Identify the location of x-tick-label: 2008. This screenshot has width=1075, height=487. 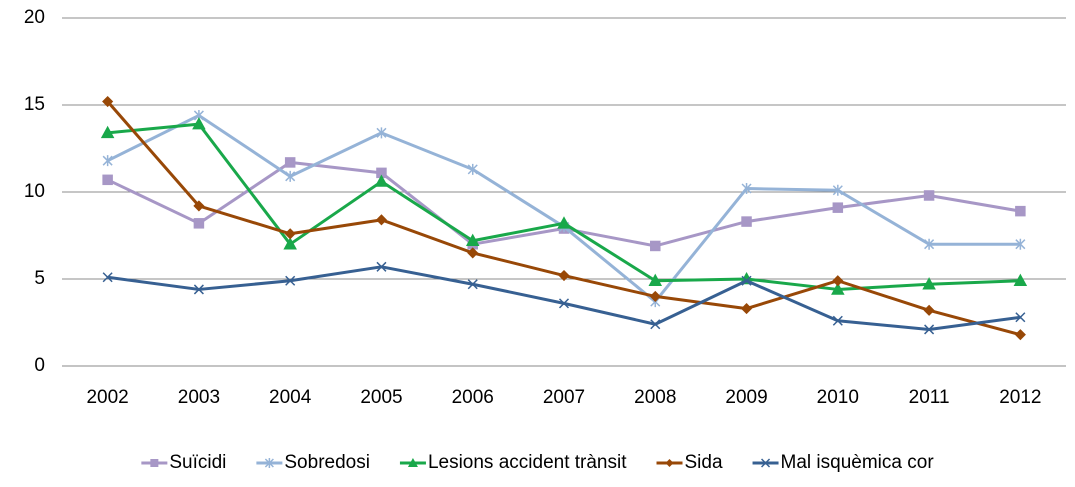
(655, 397).